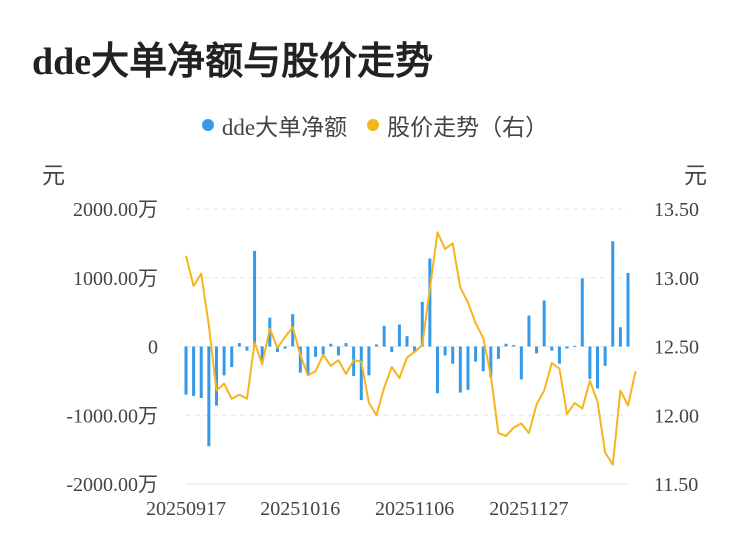  What do you see at coordinates (300, 509) in the screenshot?
I see `x-axis-tick-label: 20251016` at bounding box center [300, 509].